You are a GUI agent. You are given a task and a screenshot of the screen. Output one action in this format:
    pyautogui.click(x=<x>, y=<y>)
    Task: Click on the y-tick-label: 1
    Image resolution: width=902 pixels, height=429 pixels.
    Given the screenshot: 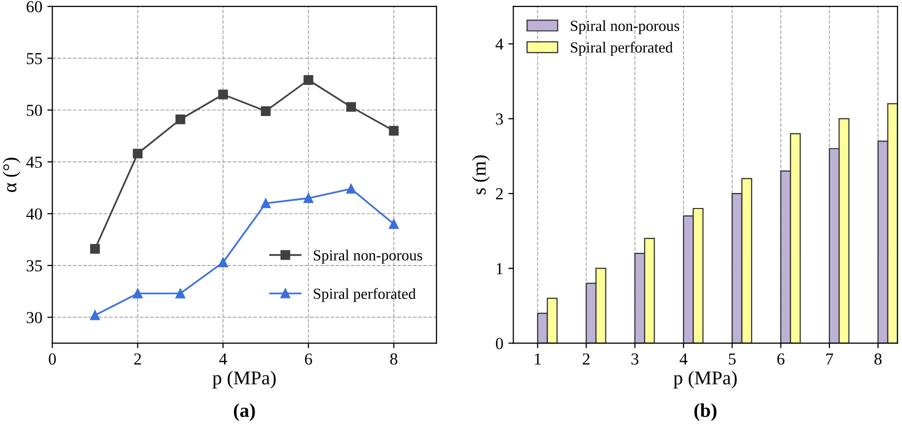 What is the action you would take?
    pyautogui.click(x=499, y=268)
    